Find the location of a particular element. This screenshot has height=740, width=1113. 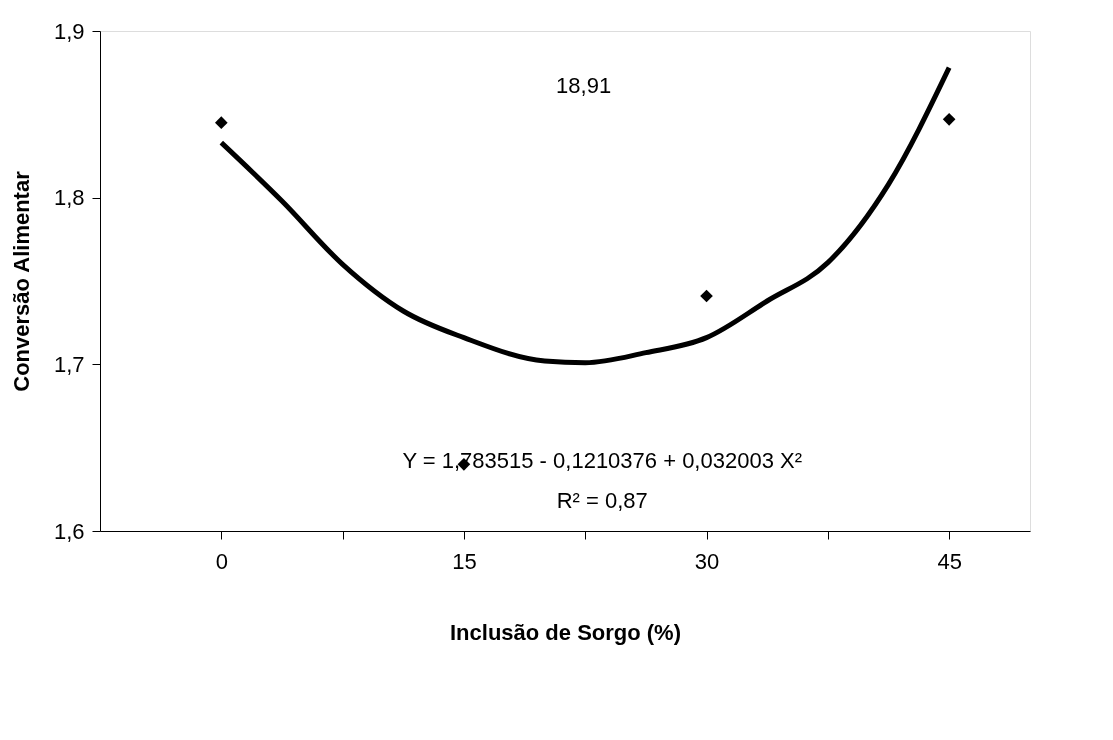

x-tick-label: 45 is located at coordinates (949, 561).